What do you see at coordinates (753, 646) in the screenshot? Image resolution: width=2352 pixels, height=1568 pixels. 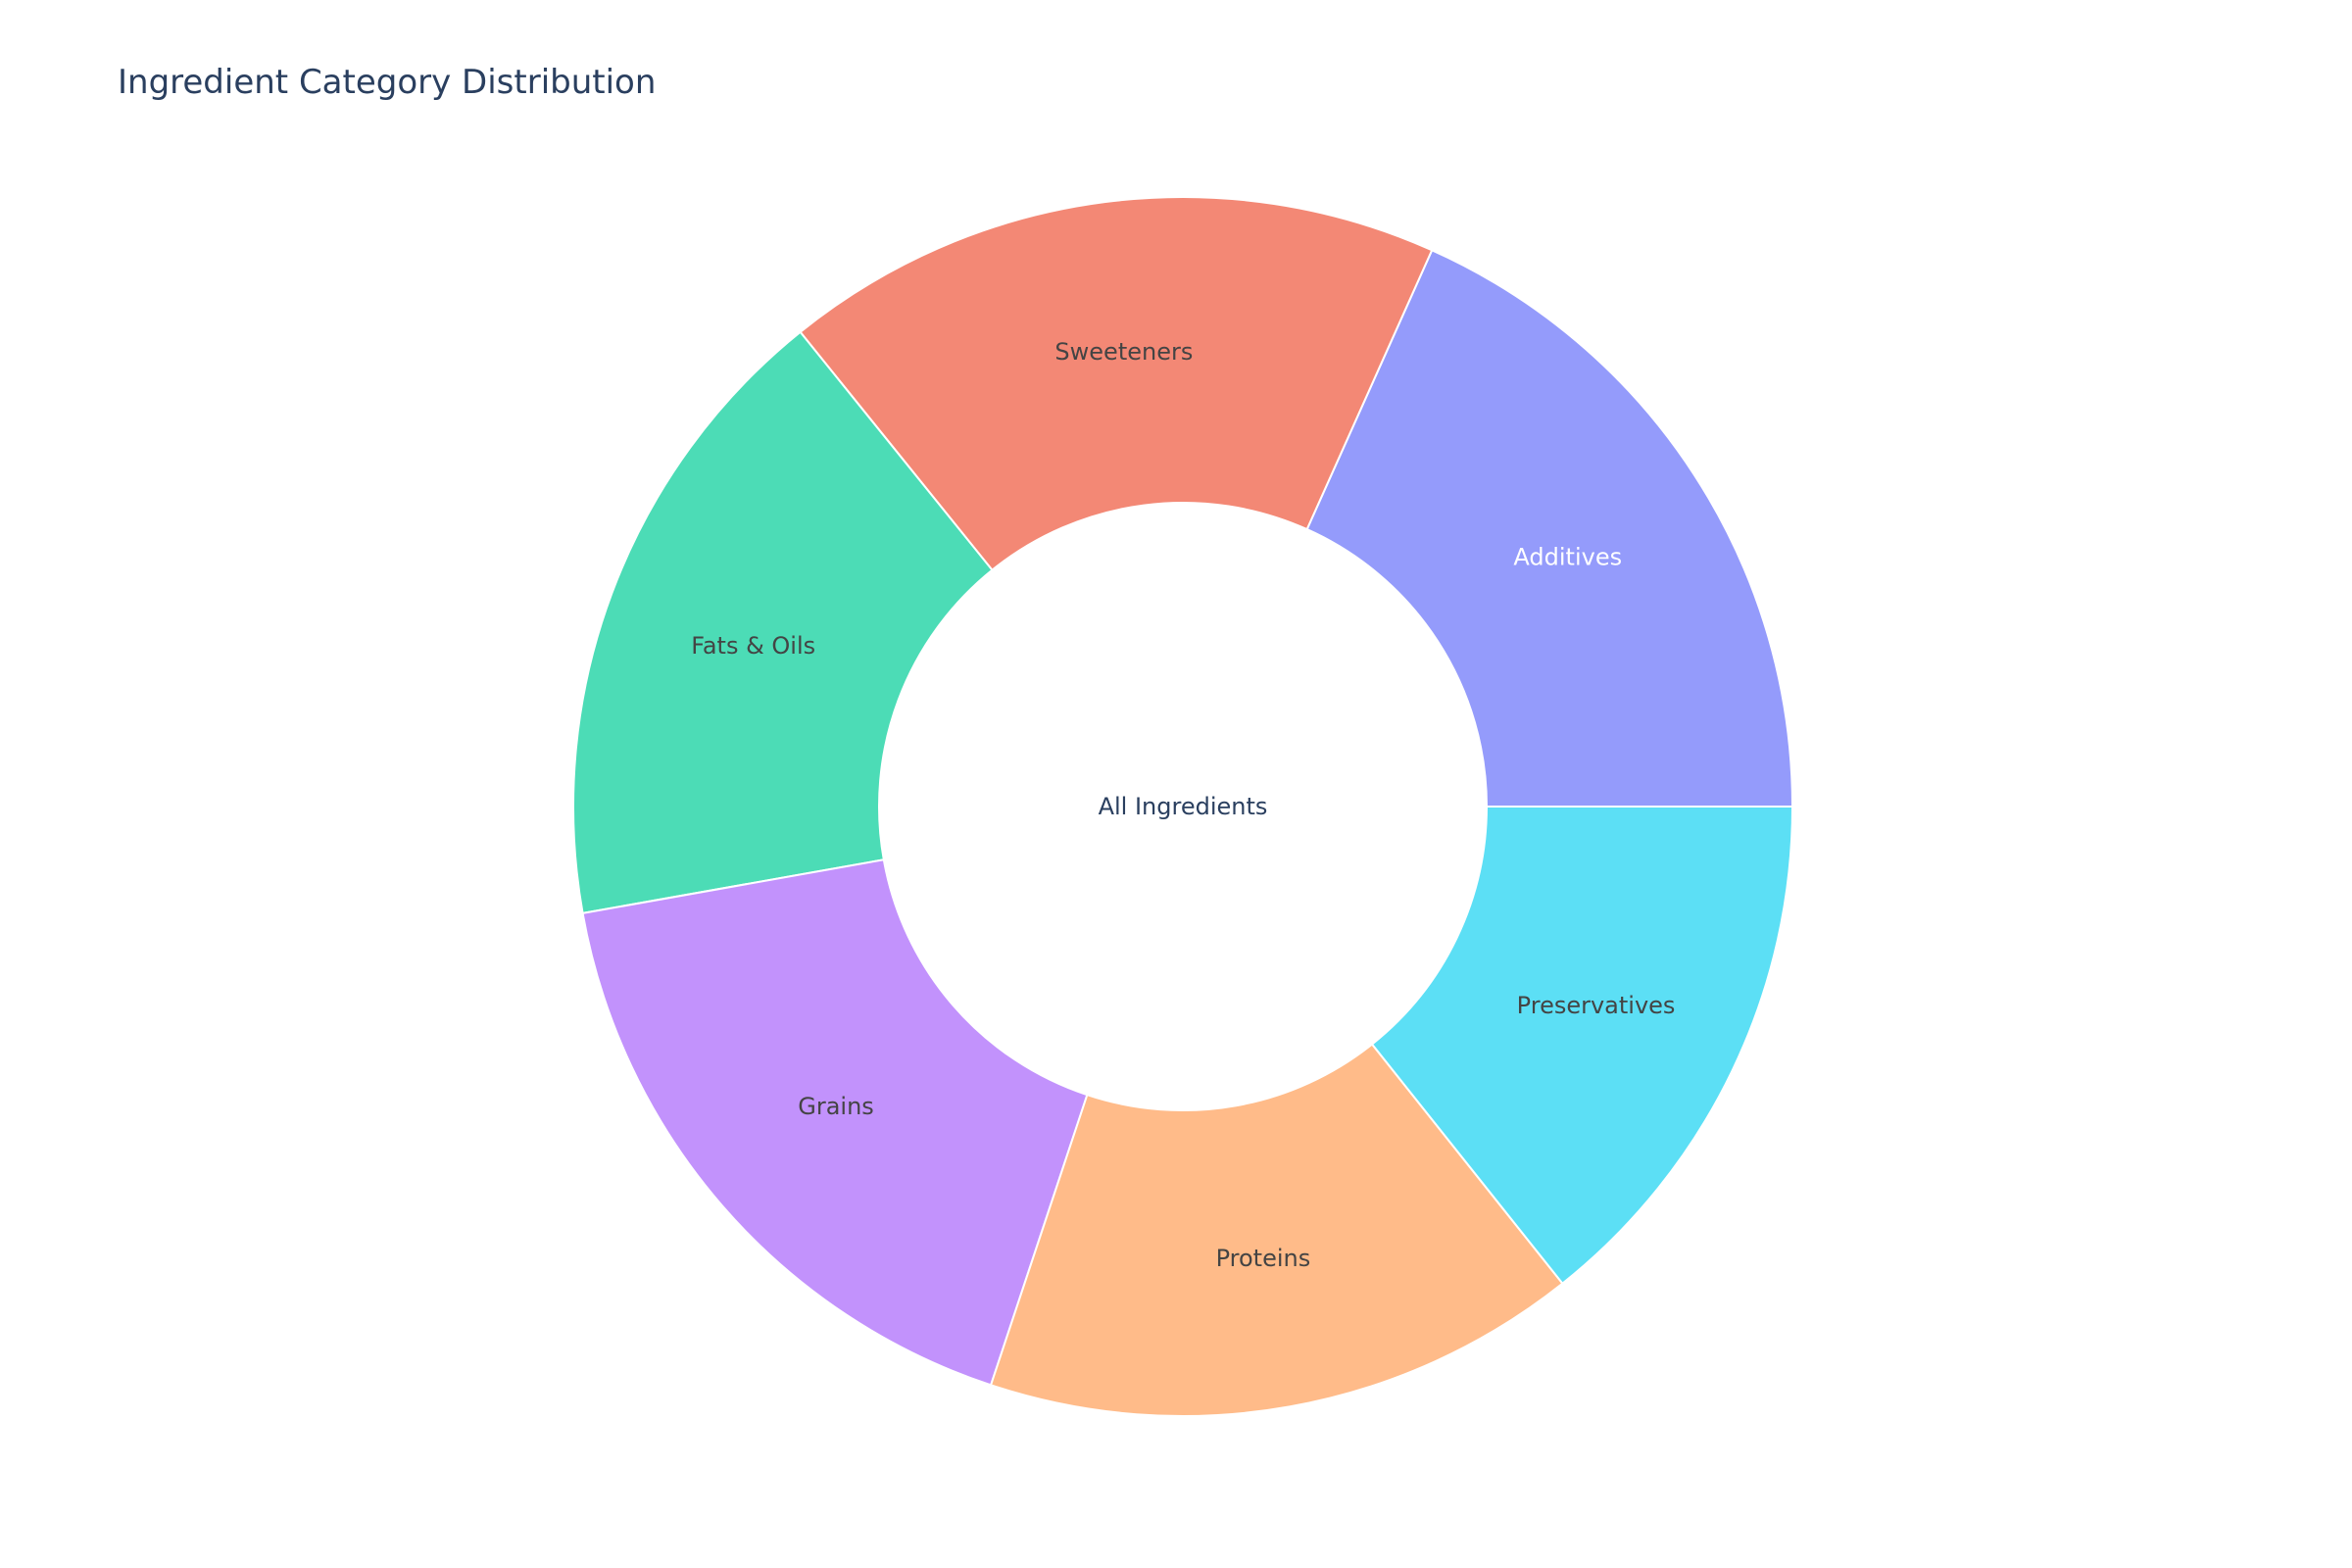 I see `slice-label-fats-oils: Fats & Oils` at bounding box center [753, 646].